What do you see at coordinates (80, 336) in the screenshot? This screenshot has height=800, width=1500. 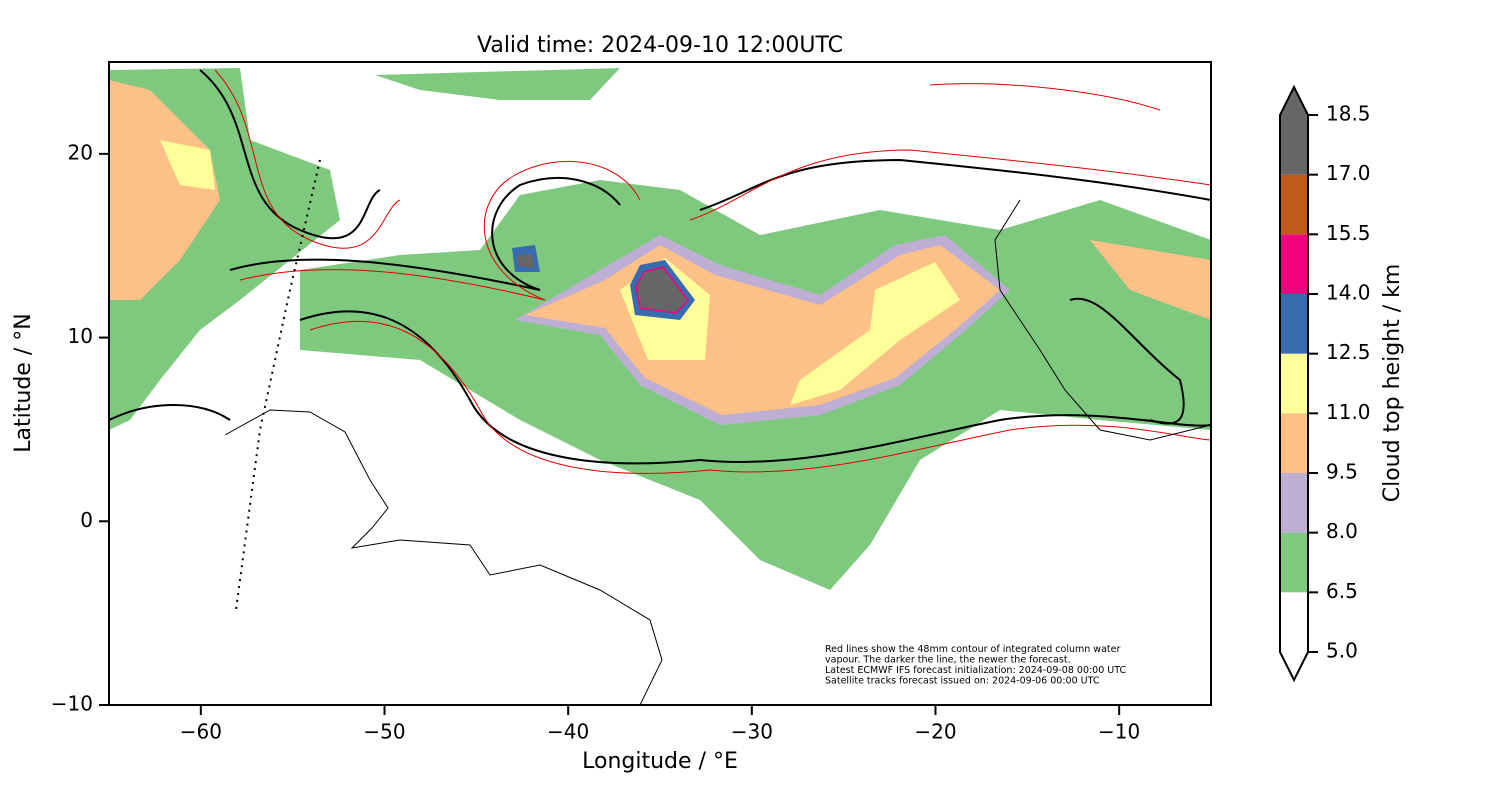 I see `y-tick-label: 10` at bounding box center [80, 336].